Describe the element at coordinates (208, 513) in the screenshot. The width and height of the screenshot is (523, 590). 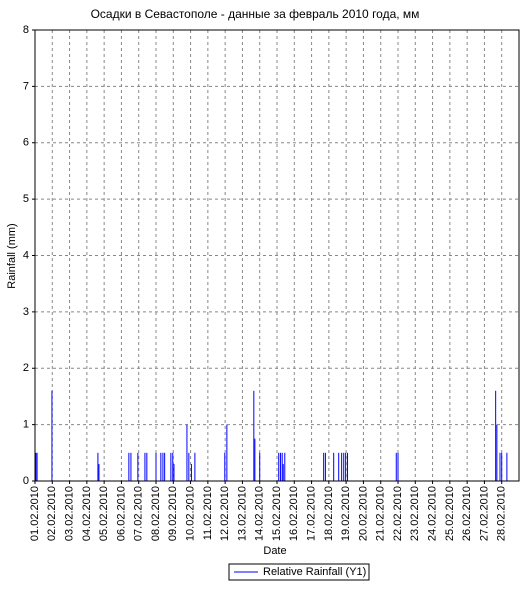
I see `x-tick-label: 11.02.2010` at that location.